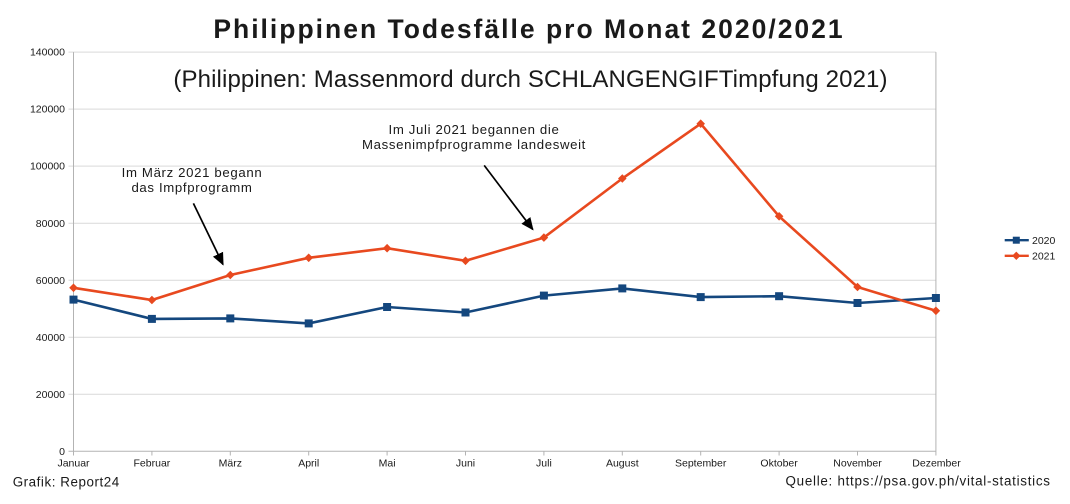 The image size is (1070, 504). What do you see at coordinates (50, 224) in the screenshot?
I see `svg-text: 80000` at bounding box center [50, 224].